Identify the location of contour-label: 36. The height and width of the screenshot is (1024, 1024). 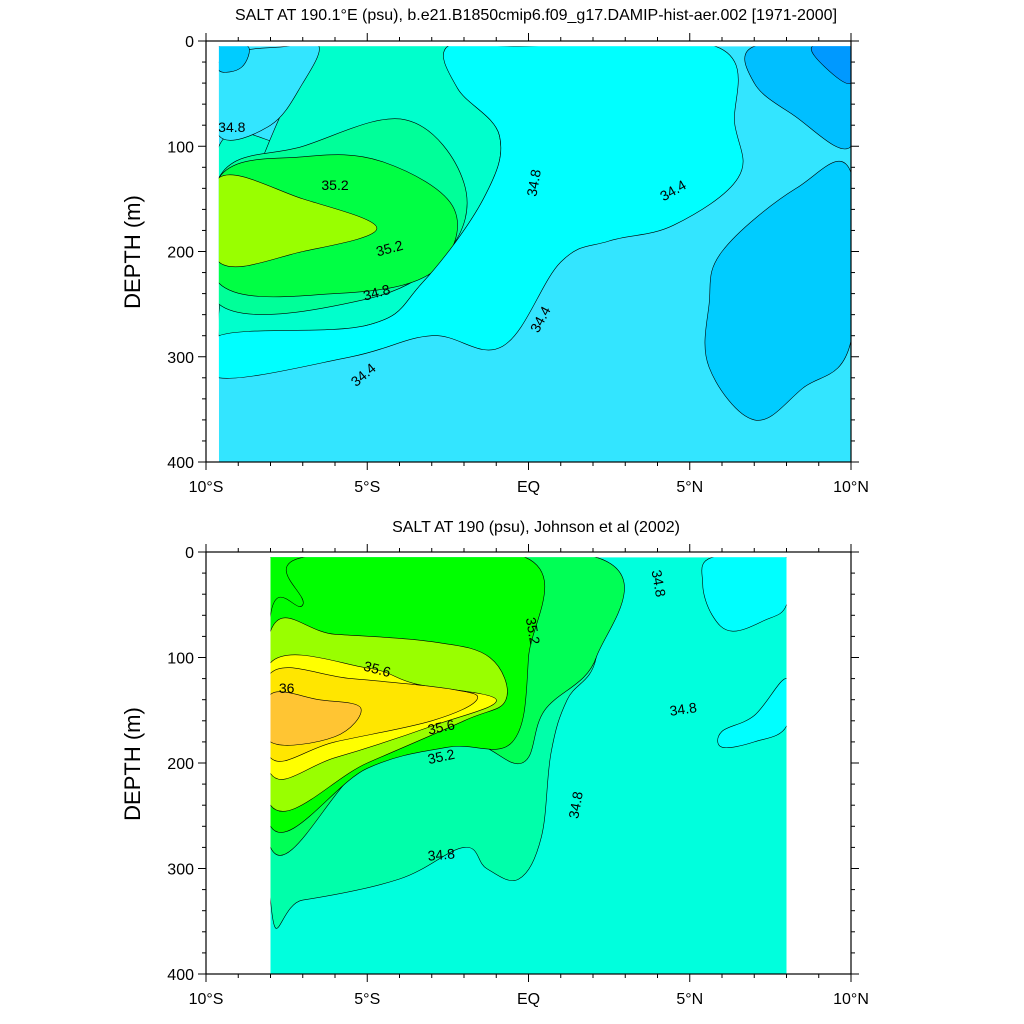
(287, 688).